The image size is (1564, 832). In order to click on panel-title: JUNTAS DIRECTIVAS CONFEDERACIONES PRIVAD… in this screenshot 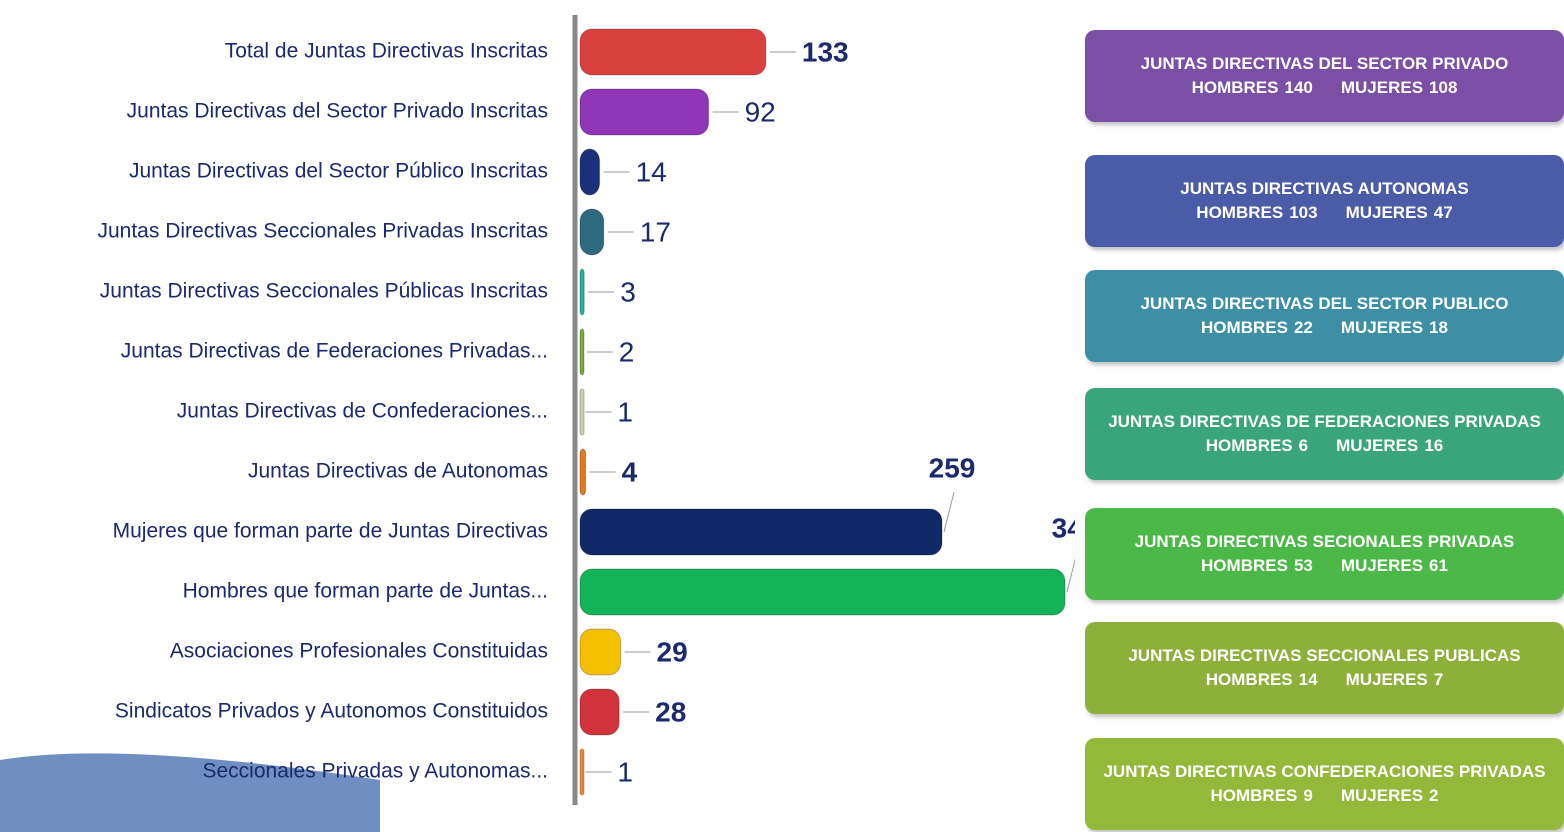, I will do `click(1324, 771)`.